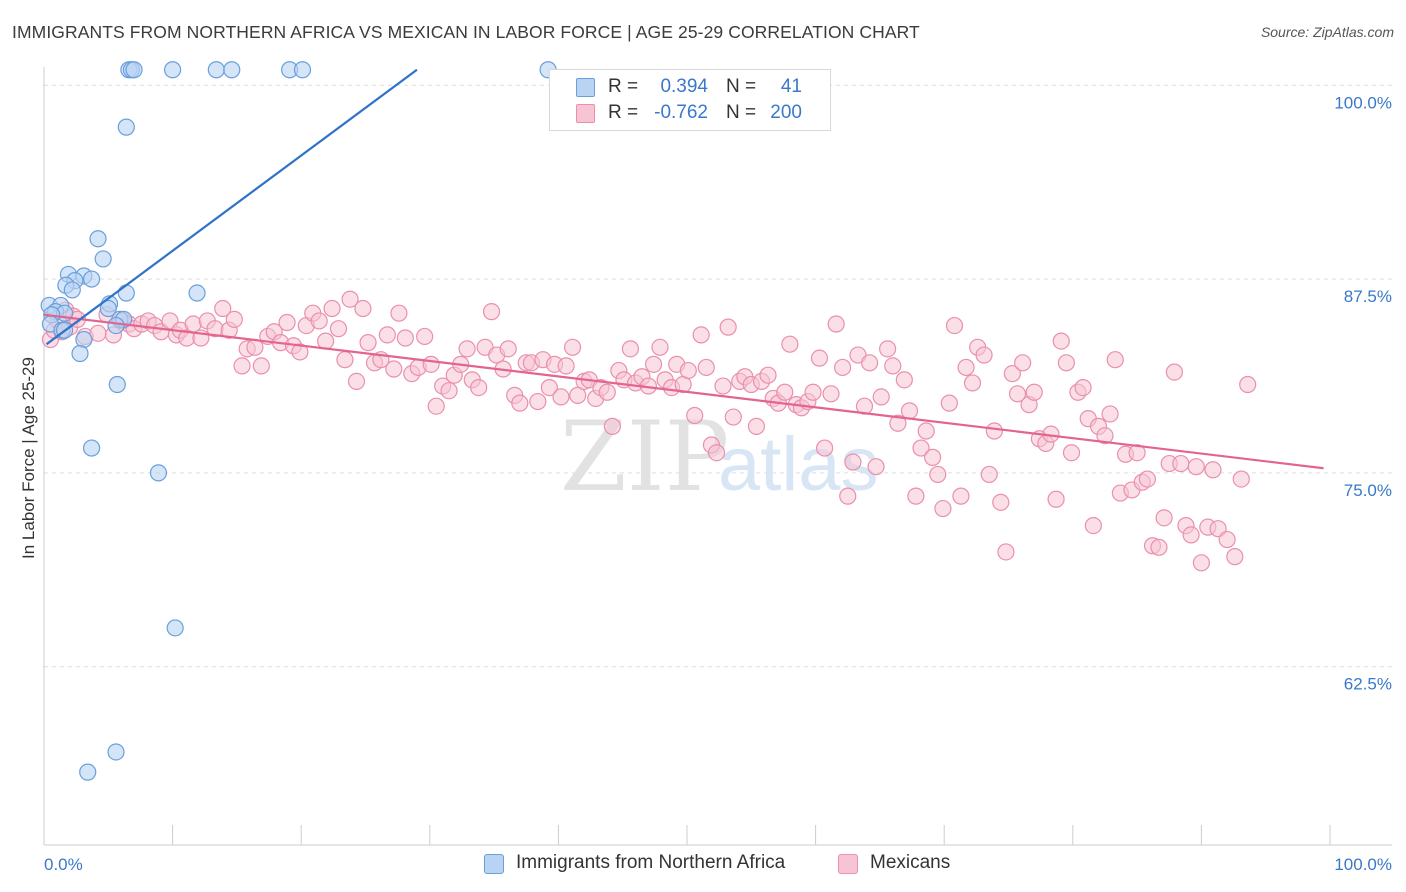 The image size is (1406, 892). I want to click on x-tick-label: 0.0%, so click(63, 864).